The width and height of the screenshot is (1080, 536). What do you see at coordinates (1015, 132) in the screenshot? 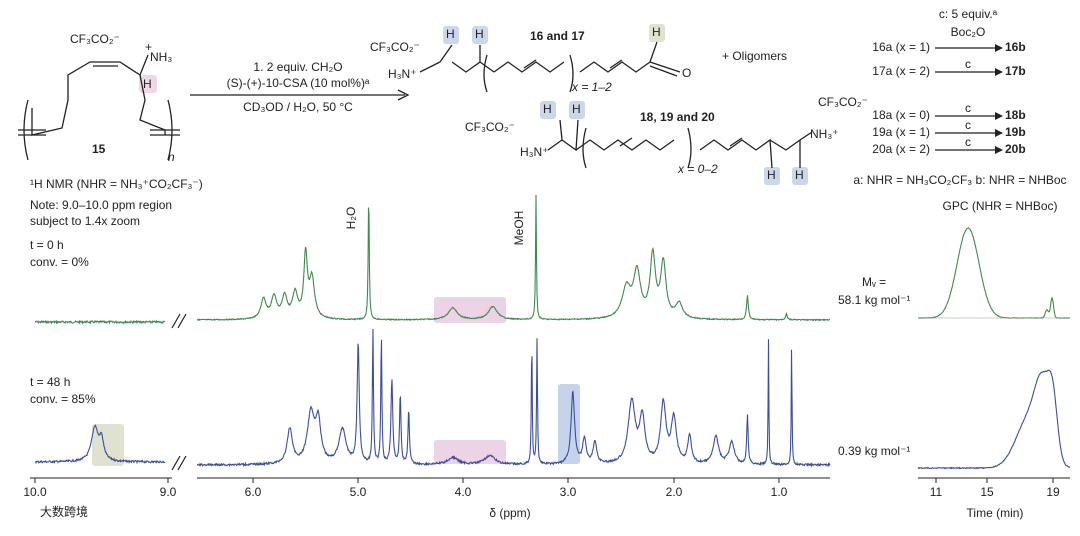
I see `label: 19b` at bounding box center [1015, 132].